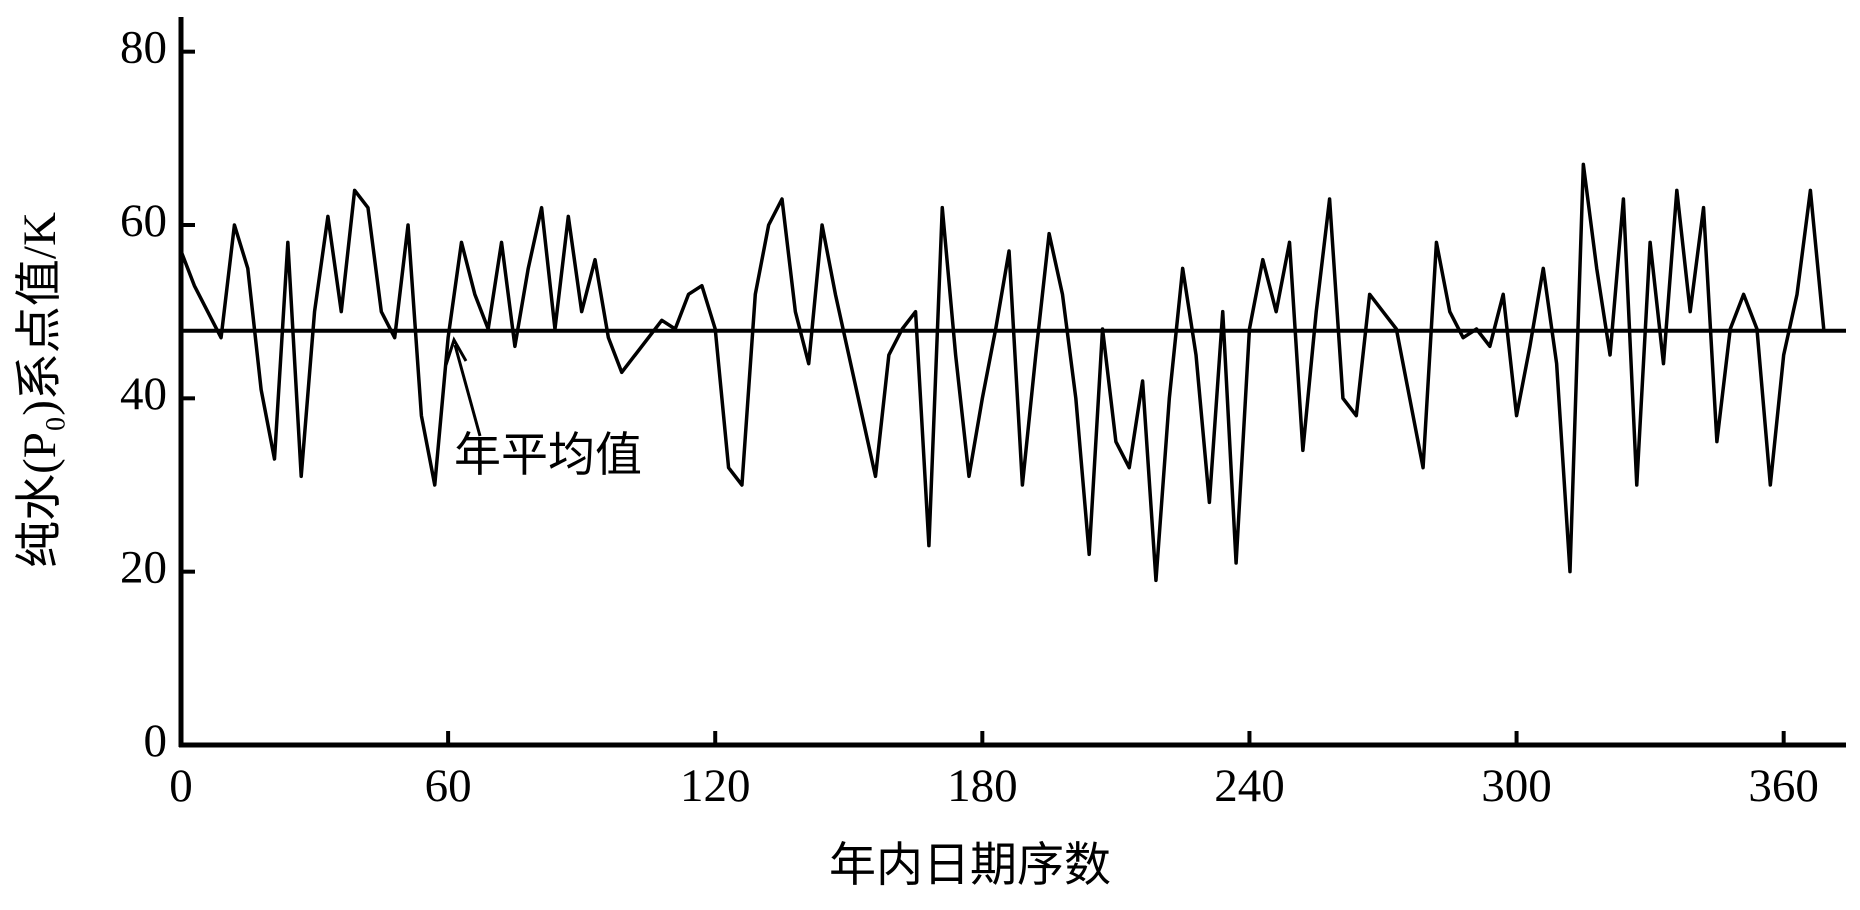 The height and width of the screenshot is (910, 1860). Describe the element at coordinates (1516, 786) in the screenshot. I see `x-tick-label: 300` at that location.